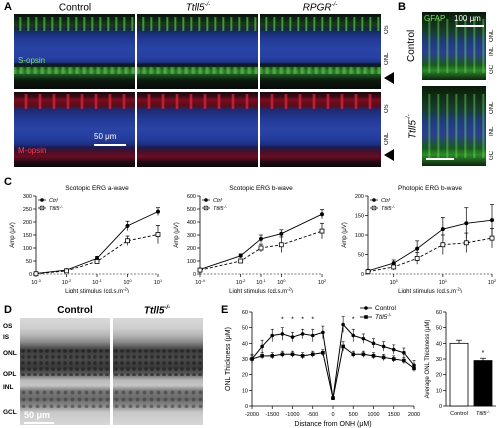 This screenshot has width=500, height=428. Describe the element at coordinates (362, 275) in the screenshot. I see `c3-y-tick-label: 0` at that location.